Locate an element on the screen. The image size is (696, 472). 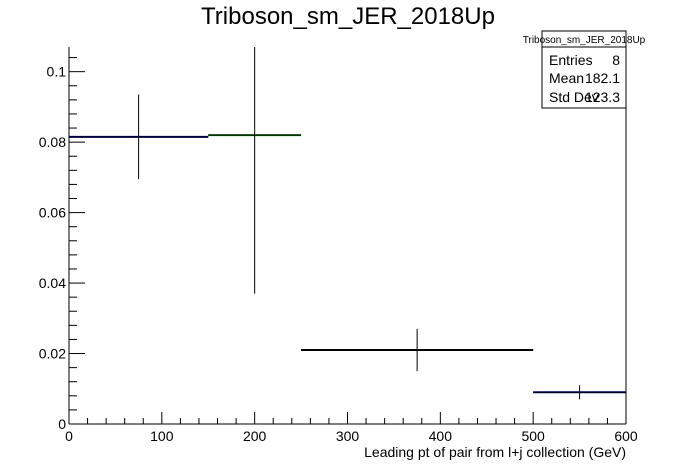
y-tick-label: 0 is located at coordinates (62, 424).